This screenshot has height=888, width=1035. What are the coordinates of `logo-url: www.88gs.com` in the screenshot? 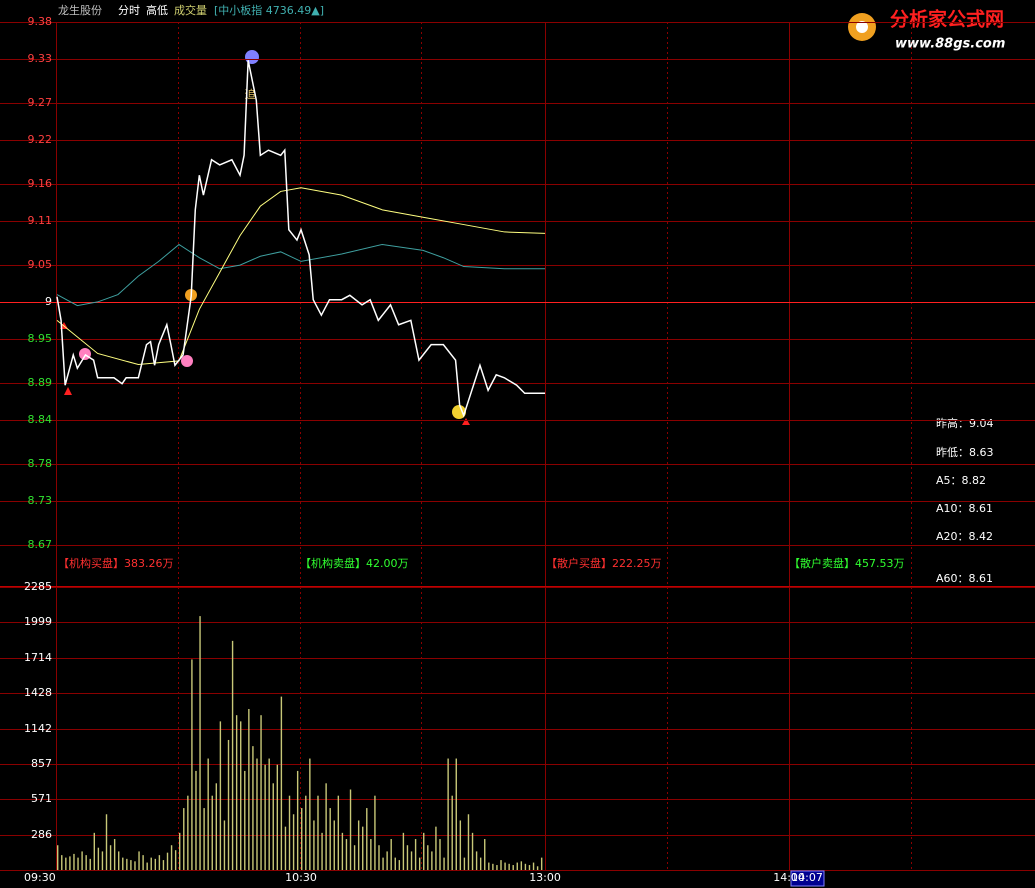 It's located at (950, 44).